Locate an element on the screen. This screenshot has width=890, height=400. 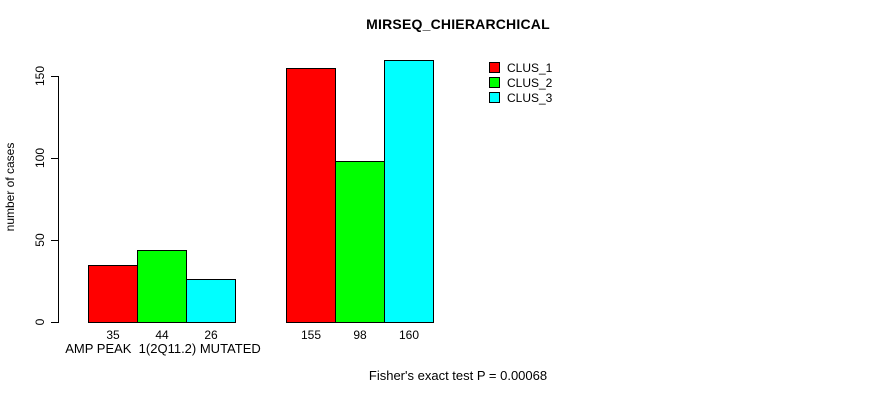
y-axis-line is located at coordinates (58, 199).